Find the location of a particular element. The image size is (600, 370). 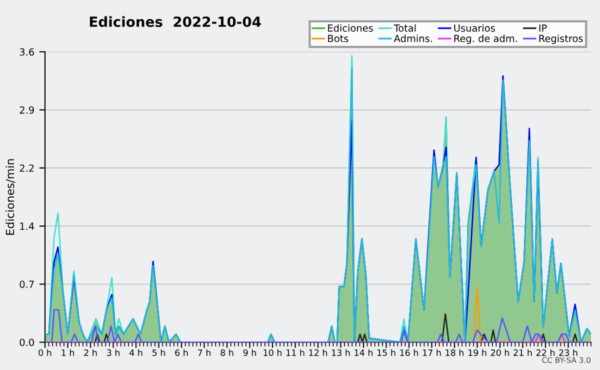

x-tick-label: 20 h is located at coordinates (499, 352).